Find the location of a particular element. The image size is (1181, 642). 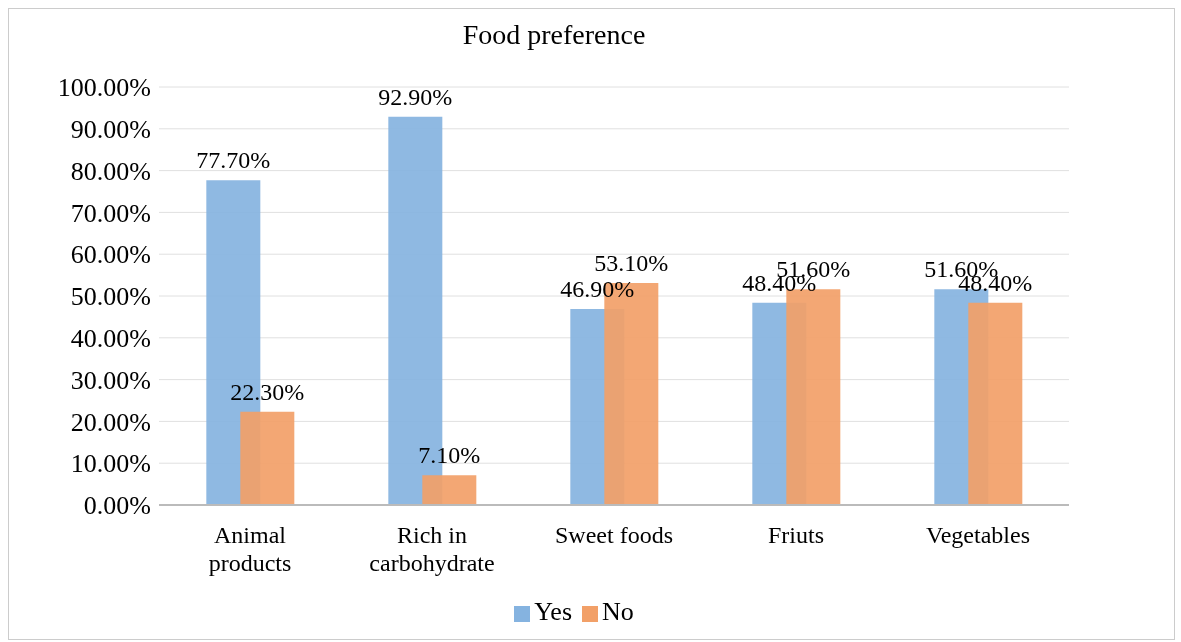

y-tick-label: 10.00% is located at coordinates (110, 464).